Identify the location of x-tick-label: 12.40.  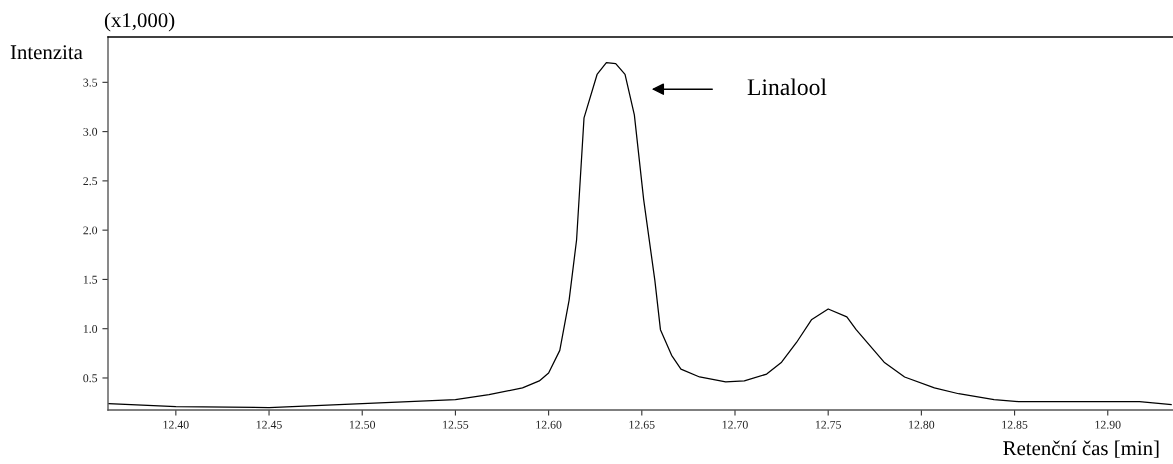
(176, 424).